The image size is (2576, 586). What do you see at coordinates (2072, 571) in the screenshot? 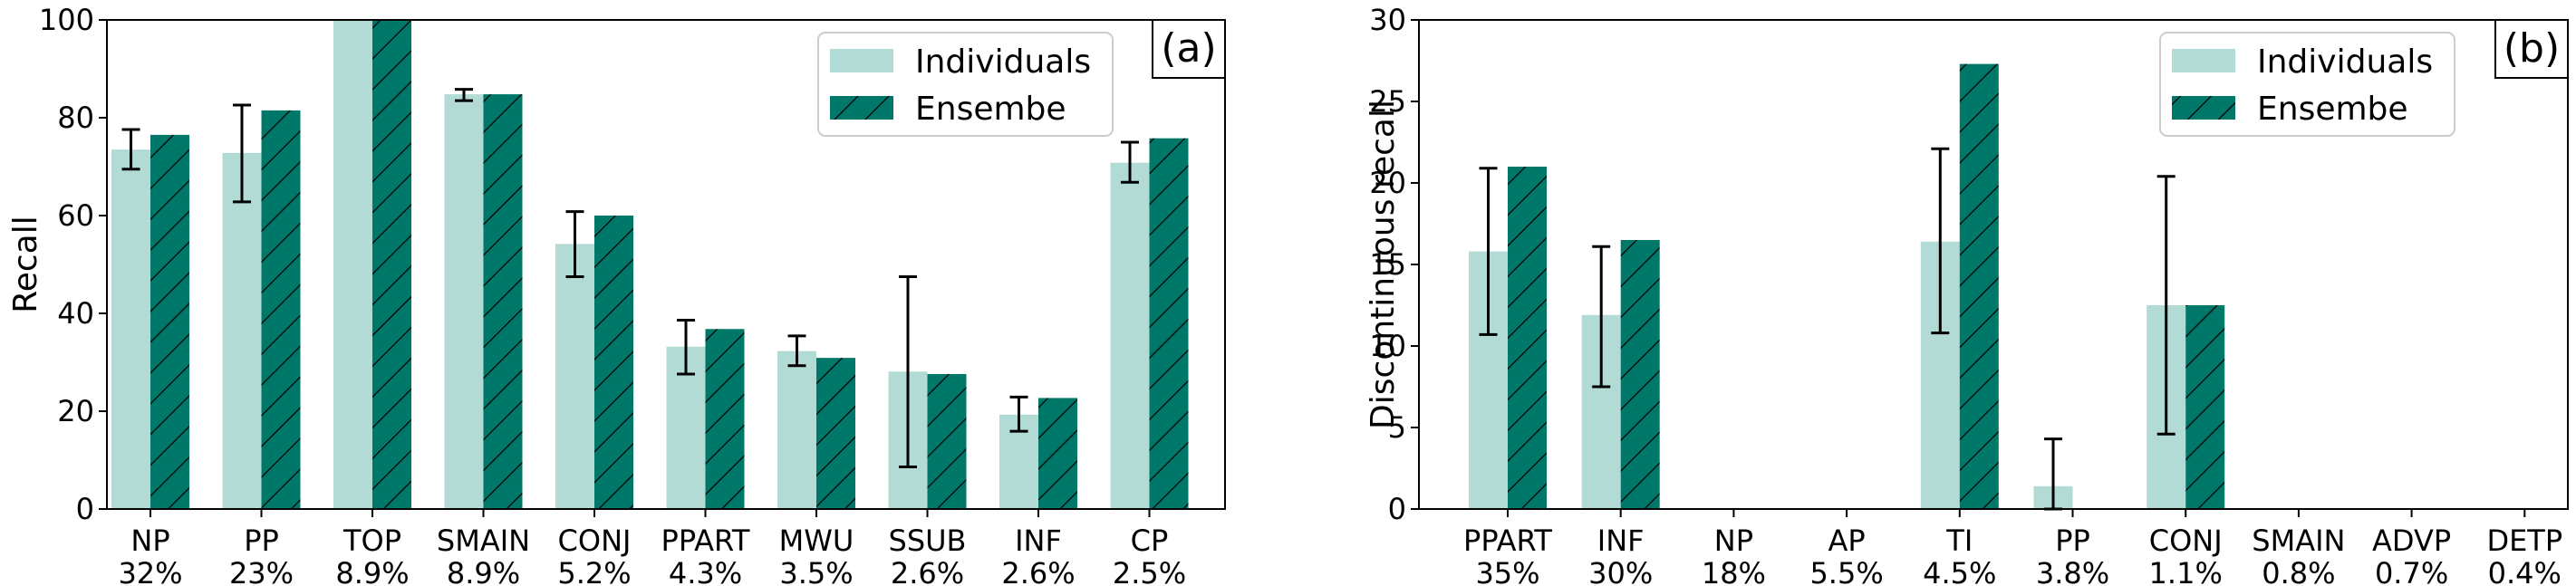
I see `panel-b-xtick-percent: 3.8%` at bounding box center [2072, 571].